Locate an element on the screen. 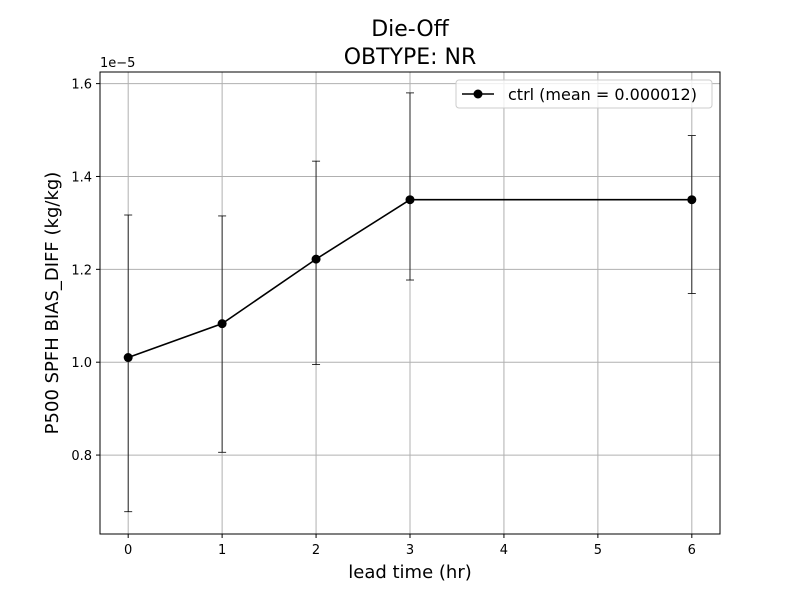  y-offset-label: 1e−5 is located at coordinates (117, 63).